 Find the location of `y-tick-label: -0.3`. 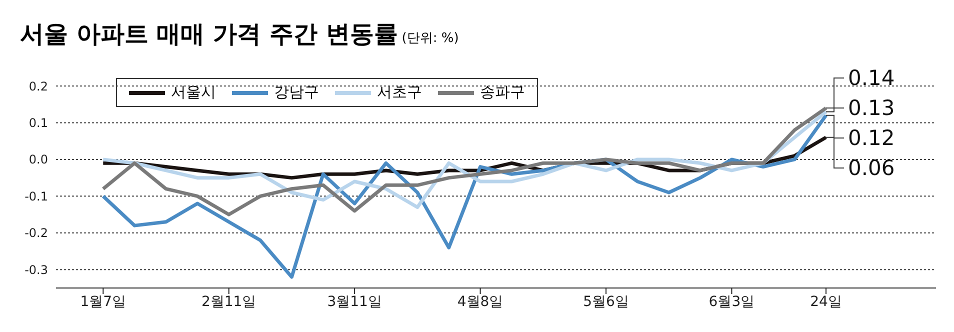

y-tick-label: -0.3 is located at coordinates (36, 269).